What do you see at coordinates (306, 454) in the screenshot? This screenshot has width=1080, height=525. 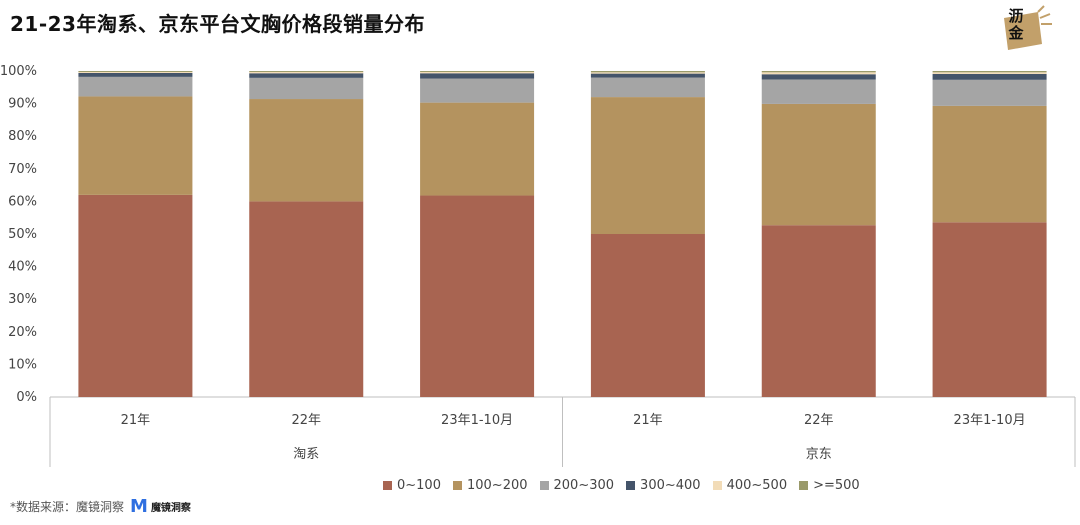 I see `group-label: 淘系` at bounding box center [306, 454].